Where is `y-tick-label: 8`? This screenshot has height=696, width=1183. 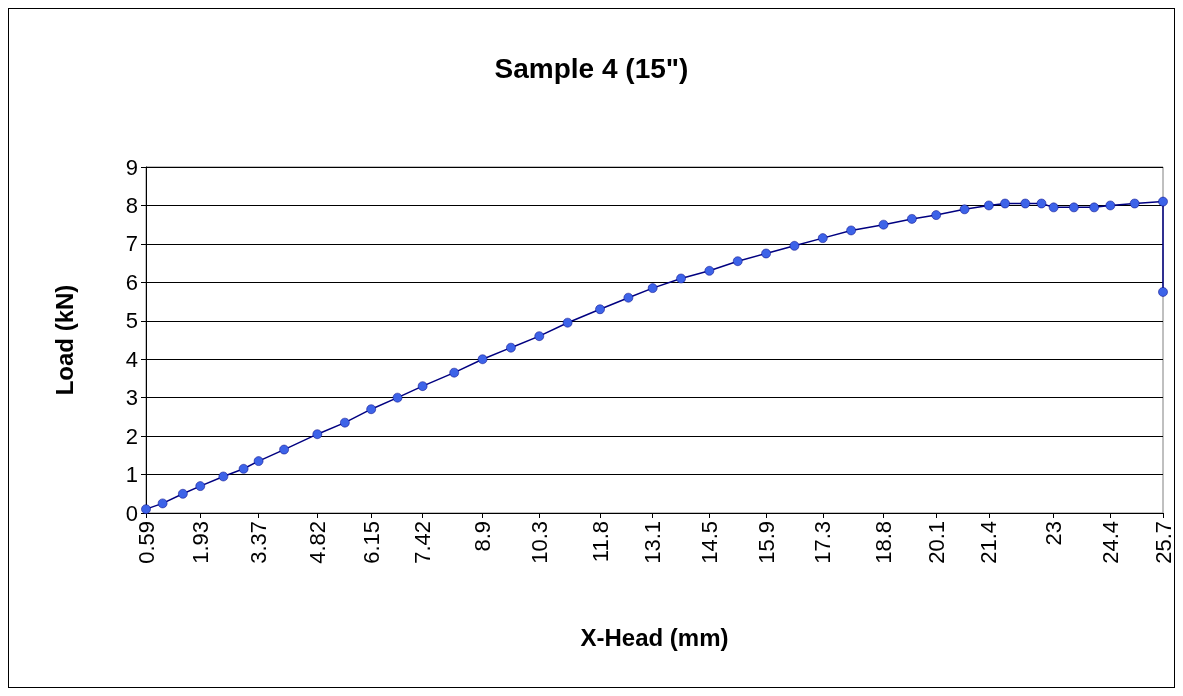
y-tick-label: 8 is located at coordinates (131, 205).